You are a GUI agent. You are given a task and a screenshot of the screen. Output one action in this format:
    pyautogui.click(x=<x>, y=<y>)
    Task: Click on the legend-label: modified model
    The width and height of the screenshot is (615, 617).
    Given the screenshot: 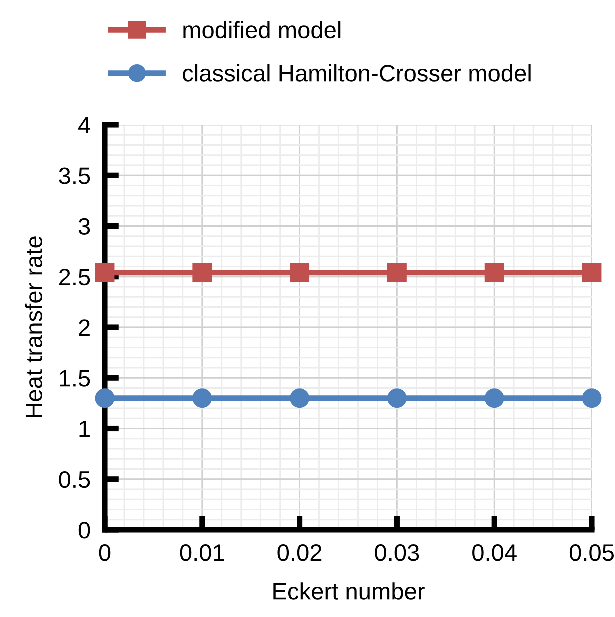 What is the action you would take?
    pyautogui.click(x=262, y=30)
    